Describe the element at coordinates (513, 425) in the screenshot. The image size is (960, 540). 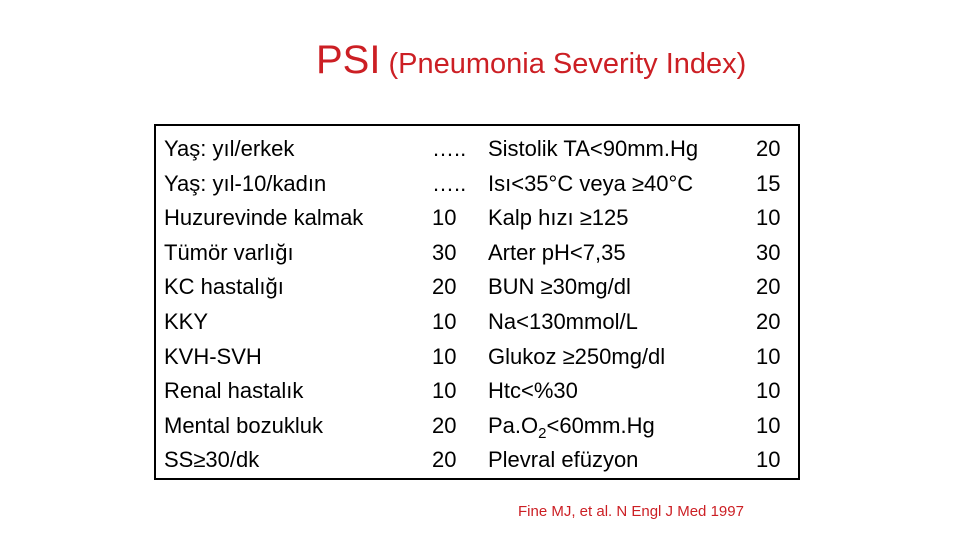
I see `pao2-prefix: Pa.O` at that location.